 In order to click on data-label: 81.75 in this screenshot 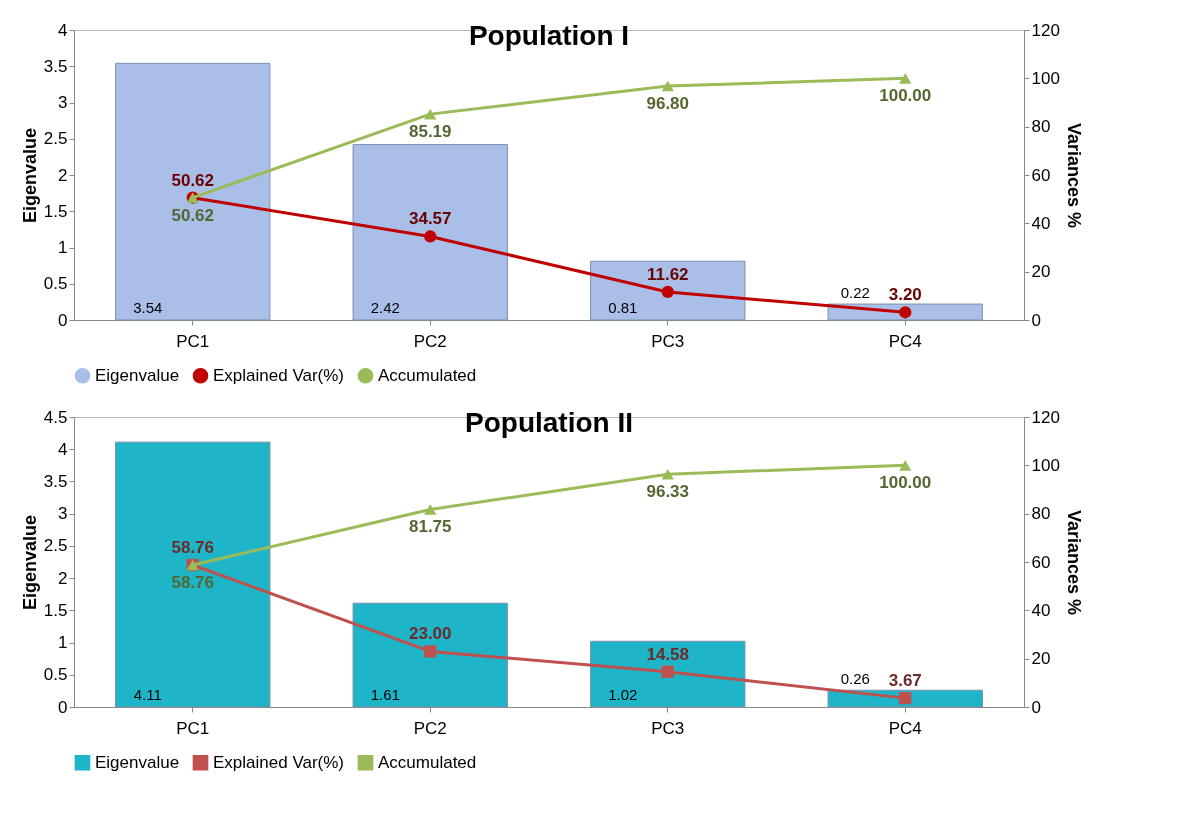, I will do `click(430, 527)`.